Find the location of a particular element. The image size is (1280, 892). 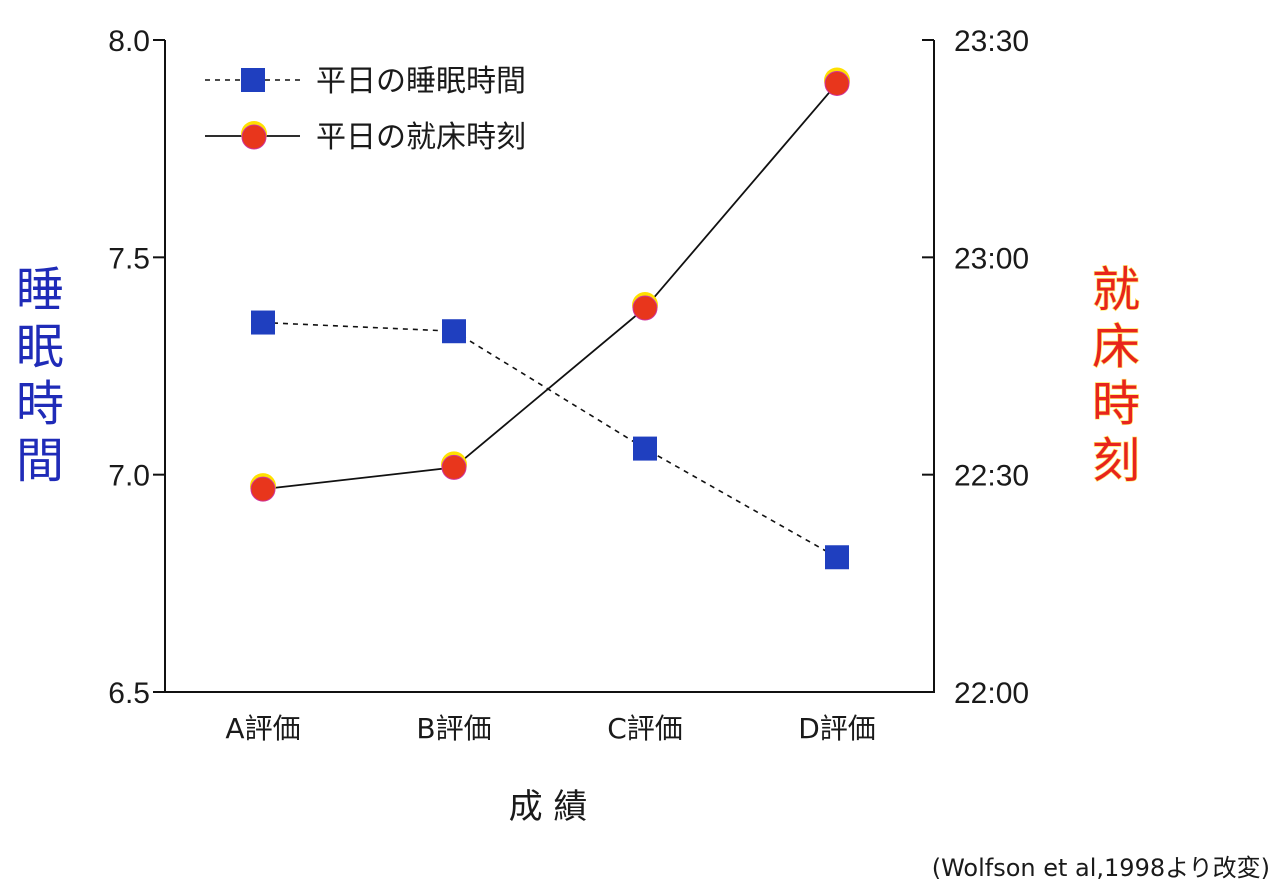

right-axis-label: 就床時刻 is located at coordinates (1116, 375).